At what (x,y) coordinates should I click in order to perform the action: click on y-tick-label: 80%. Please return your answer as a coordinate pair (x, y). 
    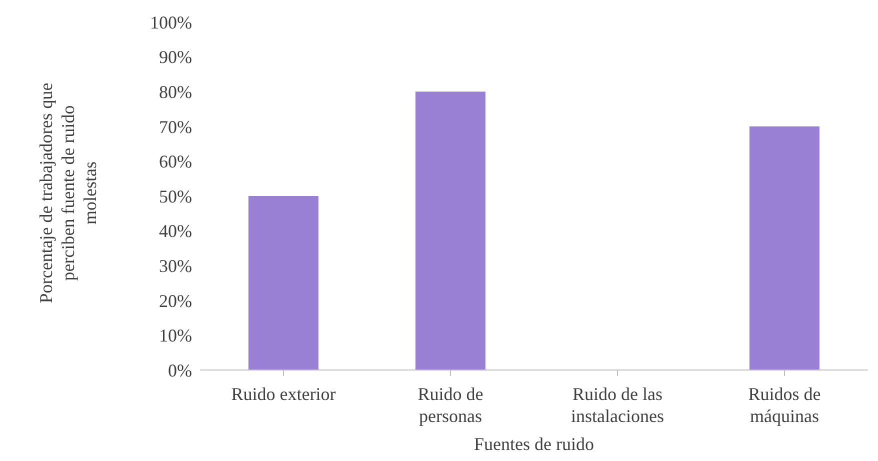
    Looking at the image, I should click on (175, 92).